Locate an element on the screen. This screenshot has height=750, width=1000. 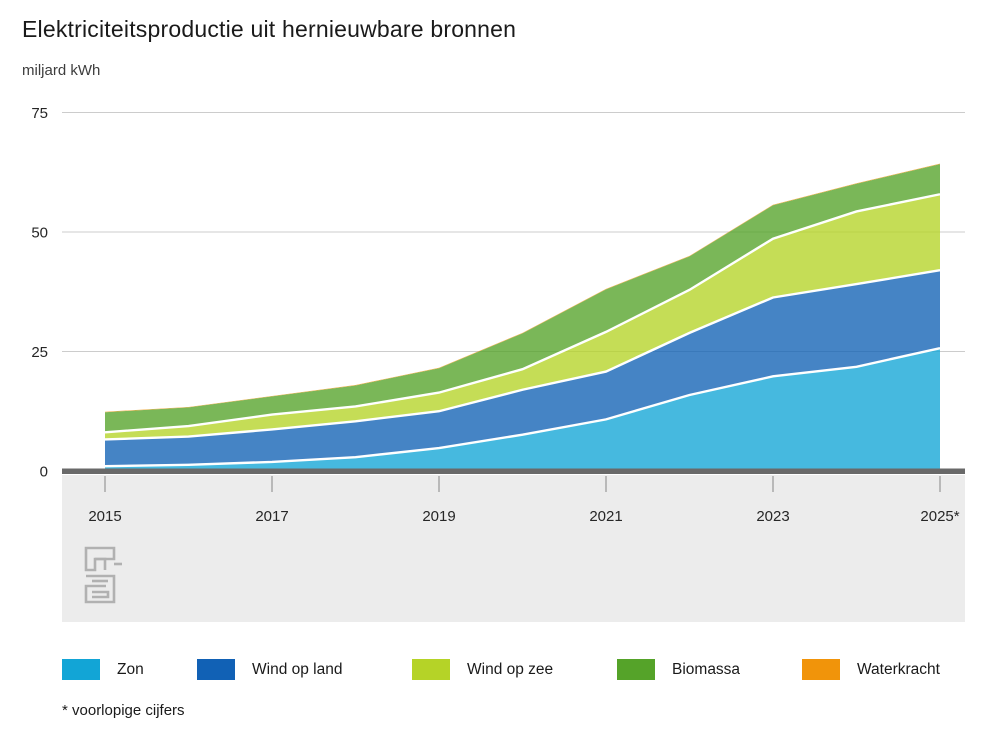
x-tick-label: 2021 is located at coordinates (605, 516).